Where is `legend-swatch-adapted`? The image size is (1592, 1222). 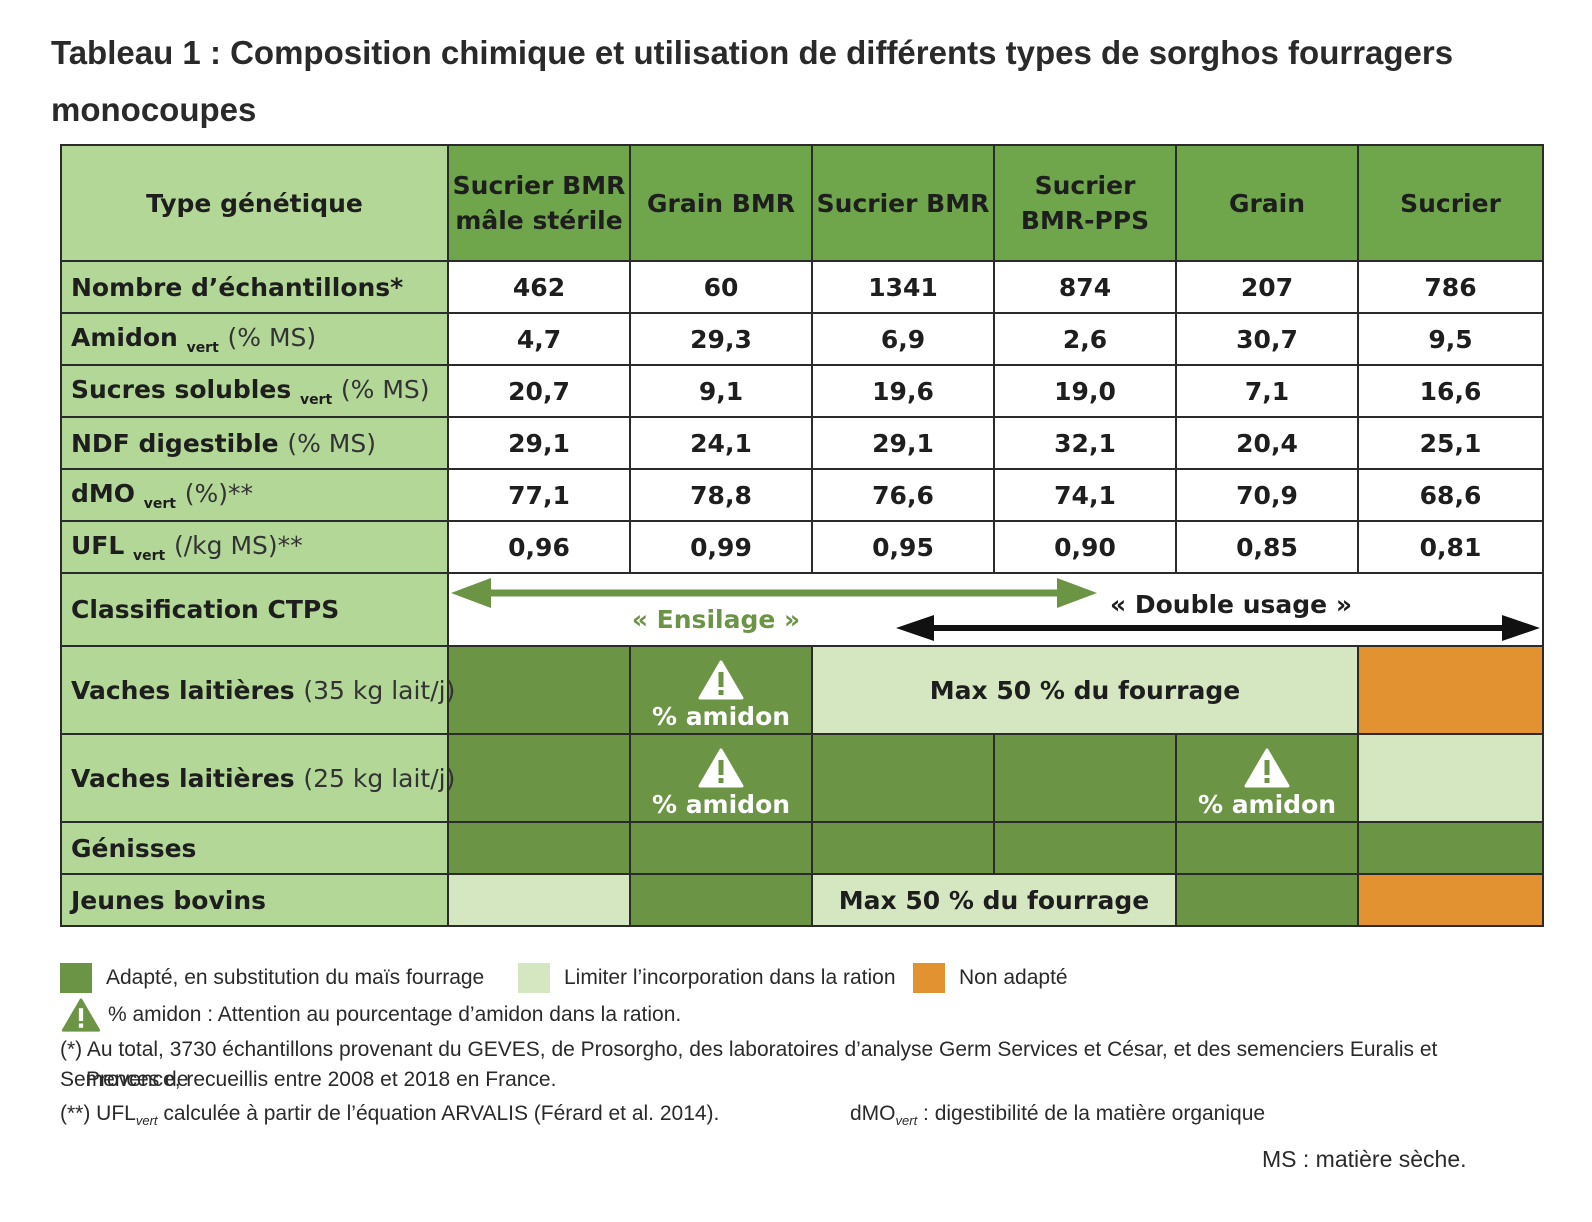 legend-swatch-adapted is located at coordinates (76, 978).